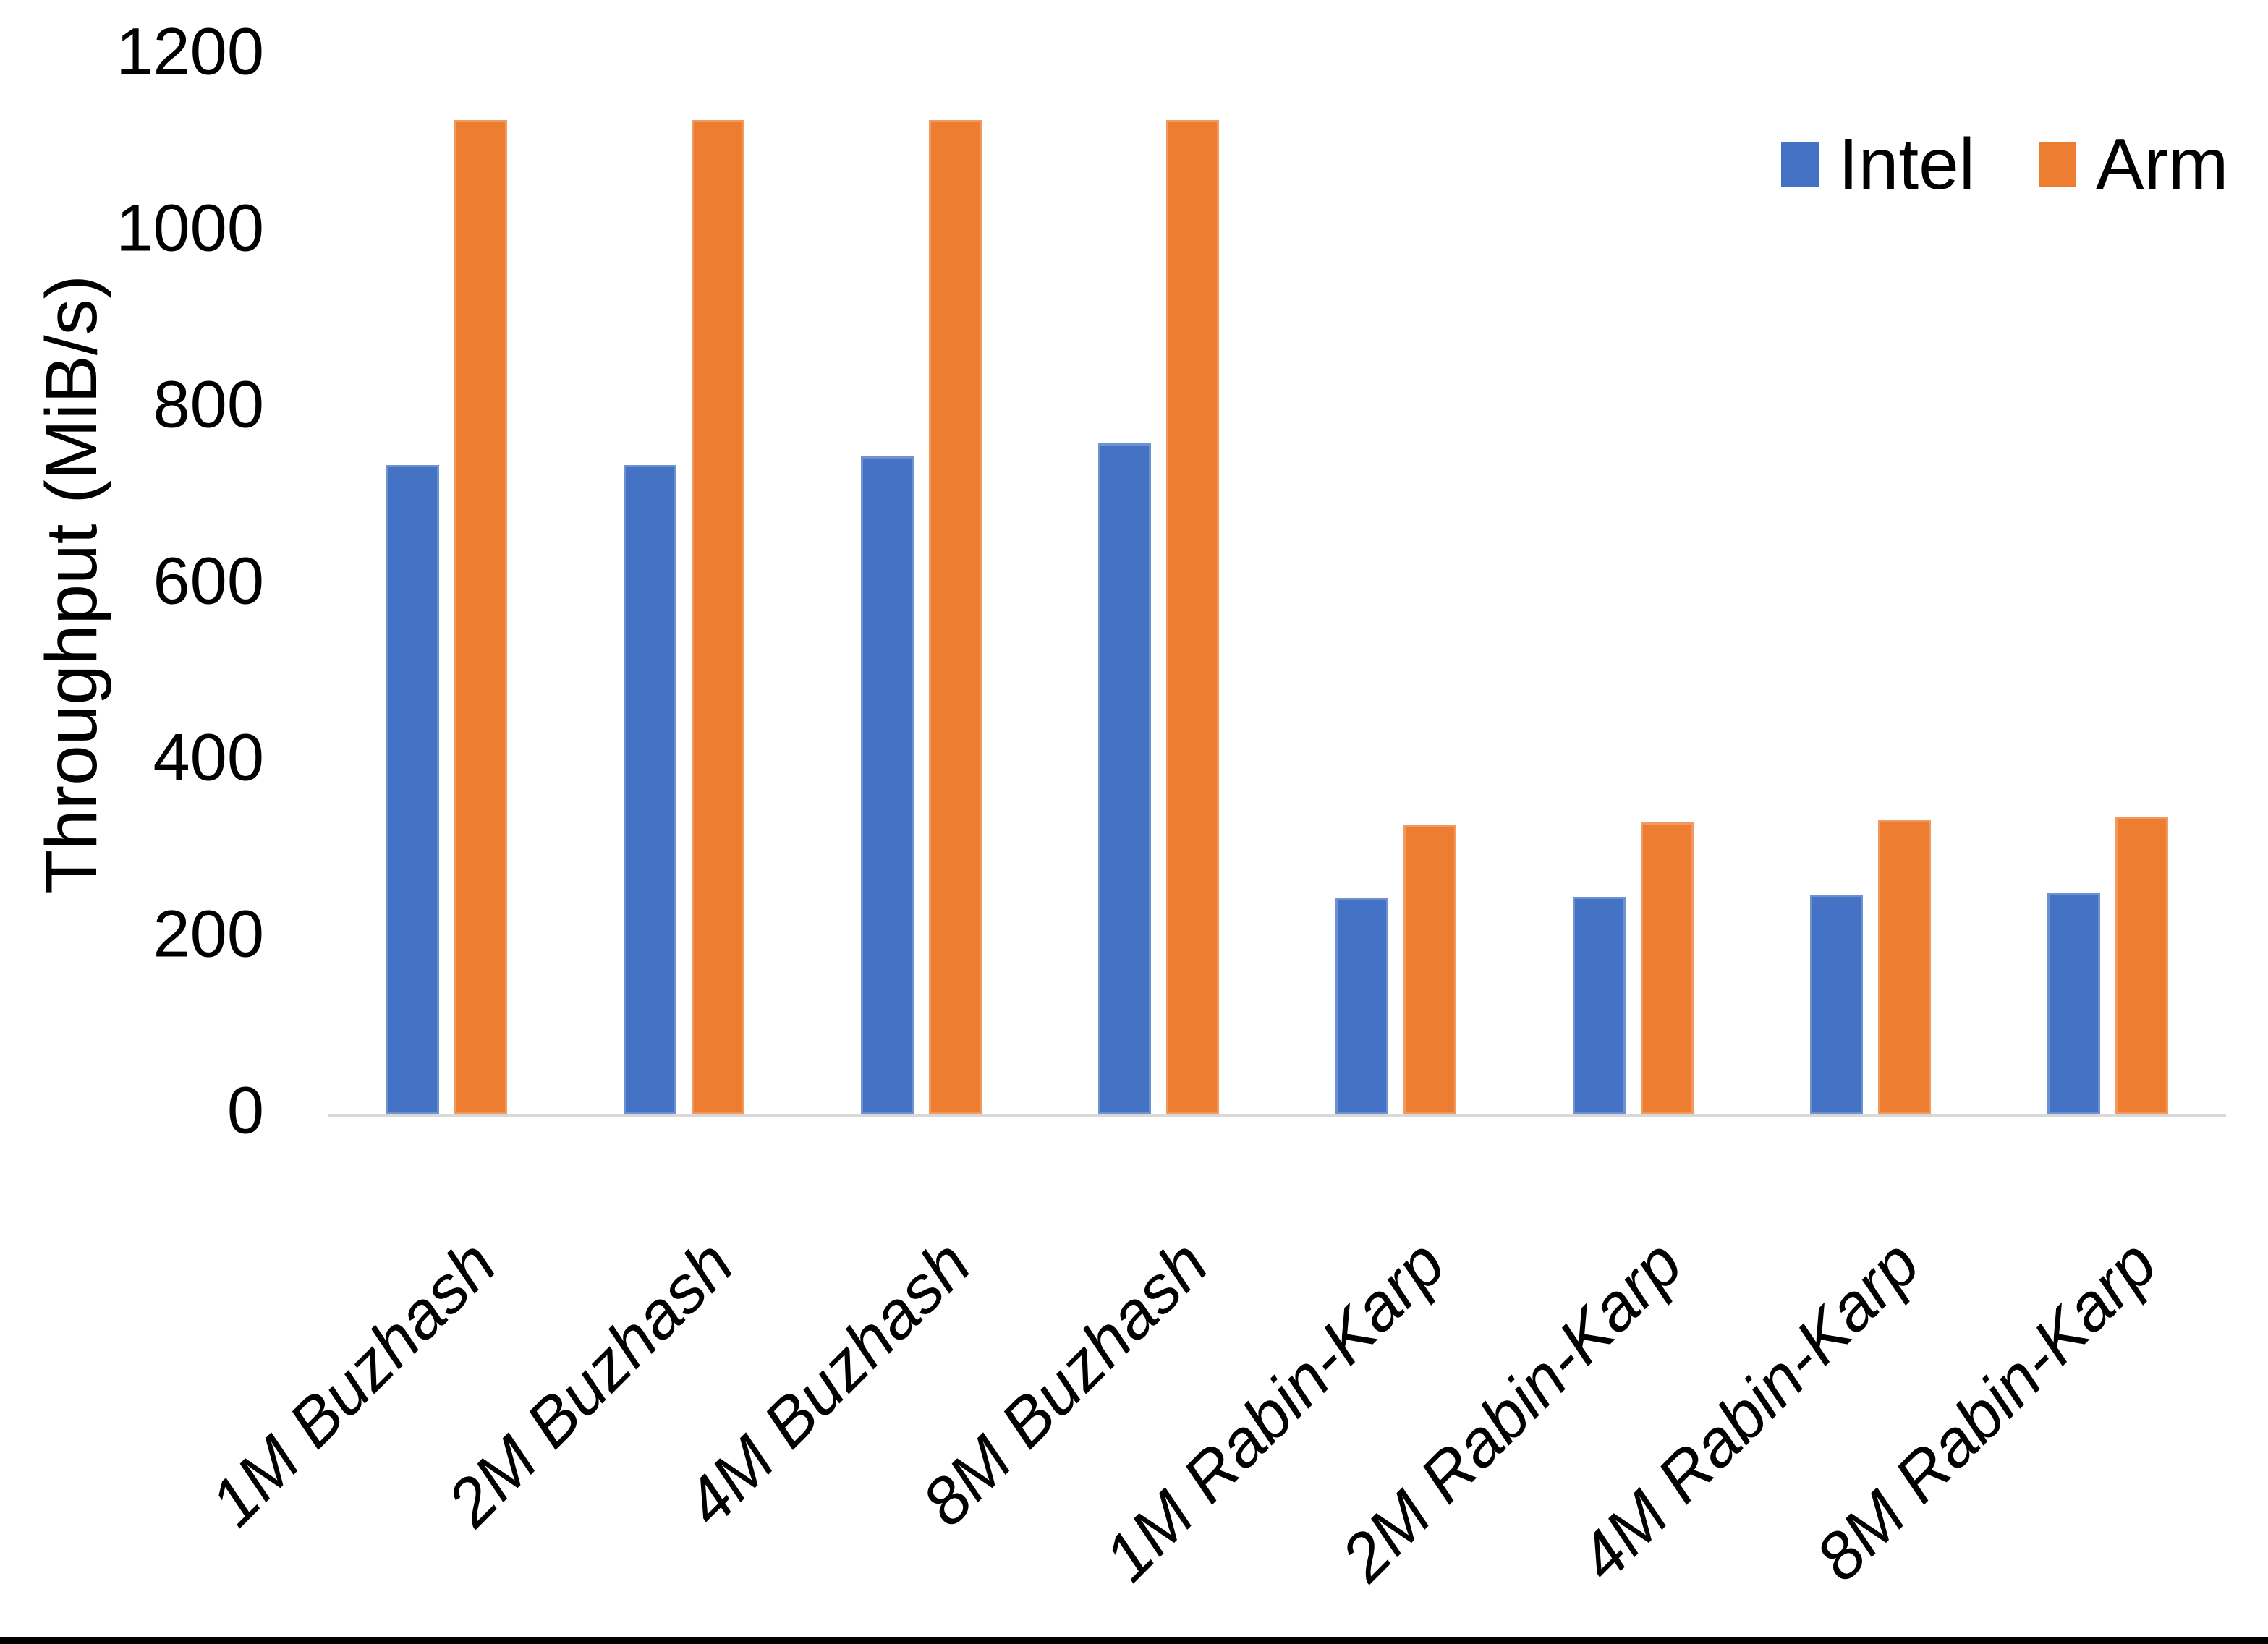 This screenshot has width=2268, height=1644. What do you see at coordinates (190, 228) in the screenshot?
I see `y-tick-label: 1000` at bounding box center [190, 228].